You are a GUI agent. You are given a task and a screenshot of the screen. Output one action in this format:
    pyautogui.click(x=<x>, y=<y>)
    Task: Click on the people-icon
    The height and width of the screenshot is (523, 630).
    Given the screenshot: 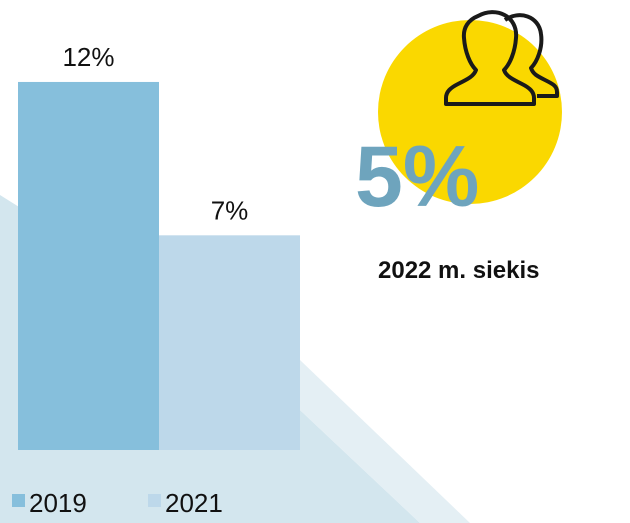 What is the action you would take?
    pyautogui.click(x=501, y=58)
    